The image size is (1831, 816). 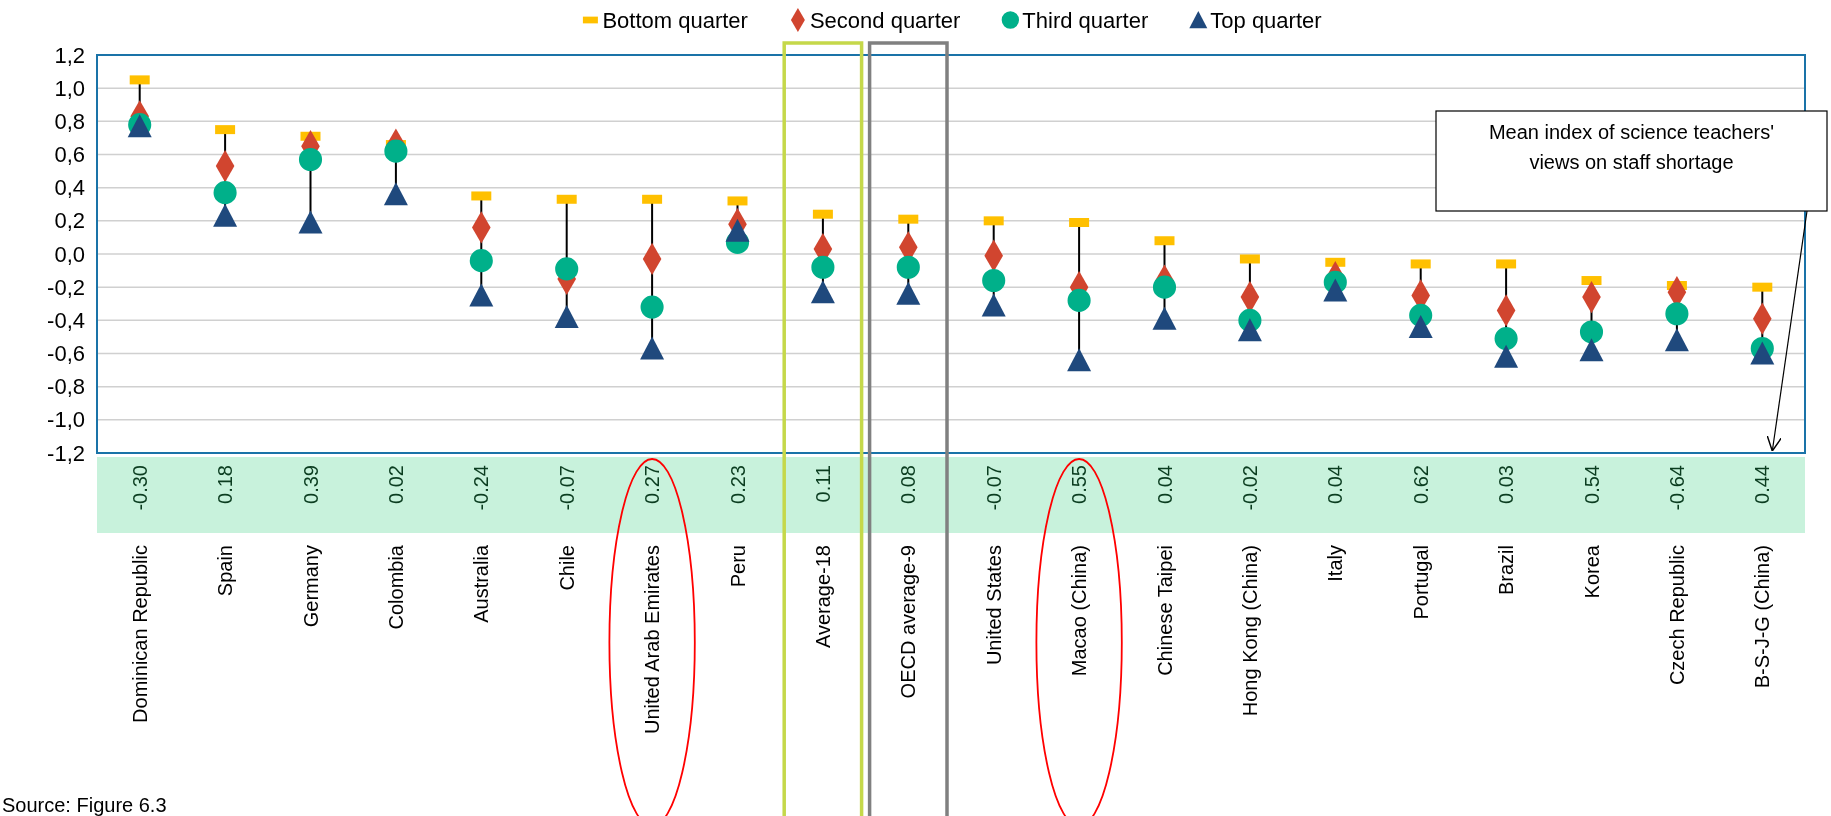 I want to click on x-tick-label: Germany, so click(x=310, y=586).